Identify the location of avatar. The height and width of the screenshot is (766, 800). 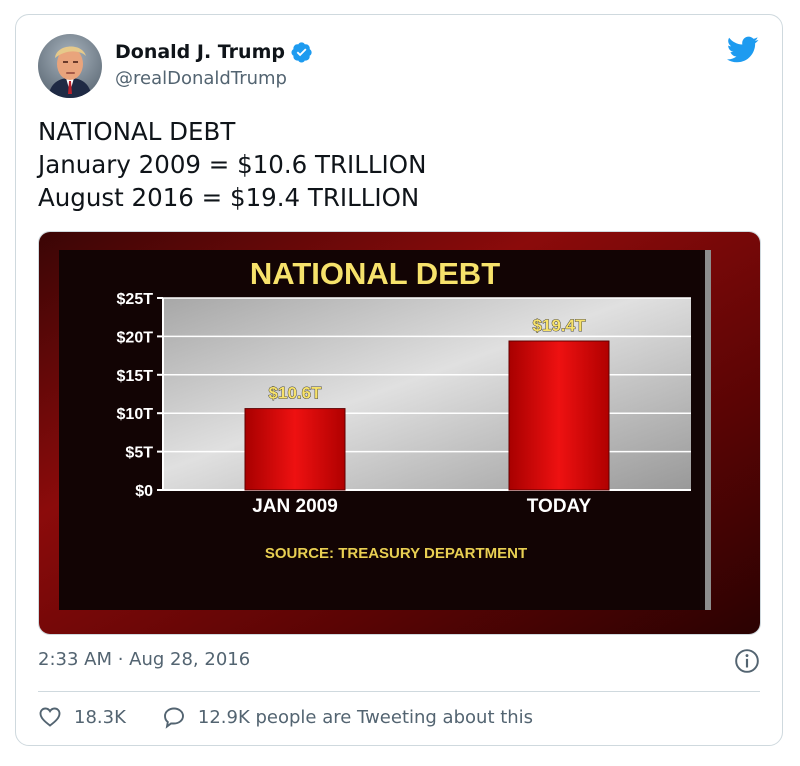
(70, 66).